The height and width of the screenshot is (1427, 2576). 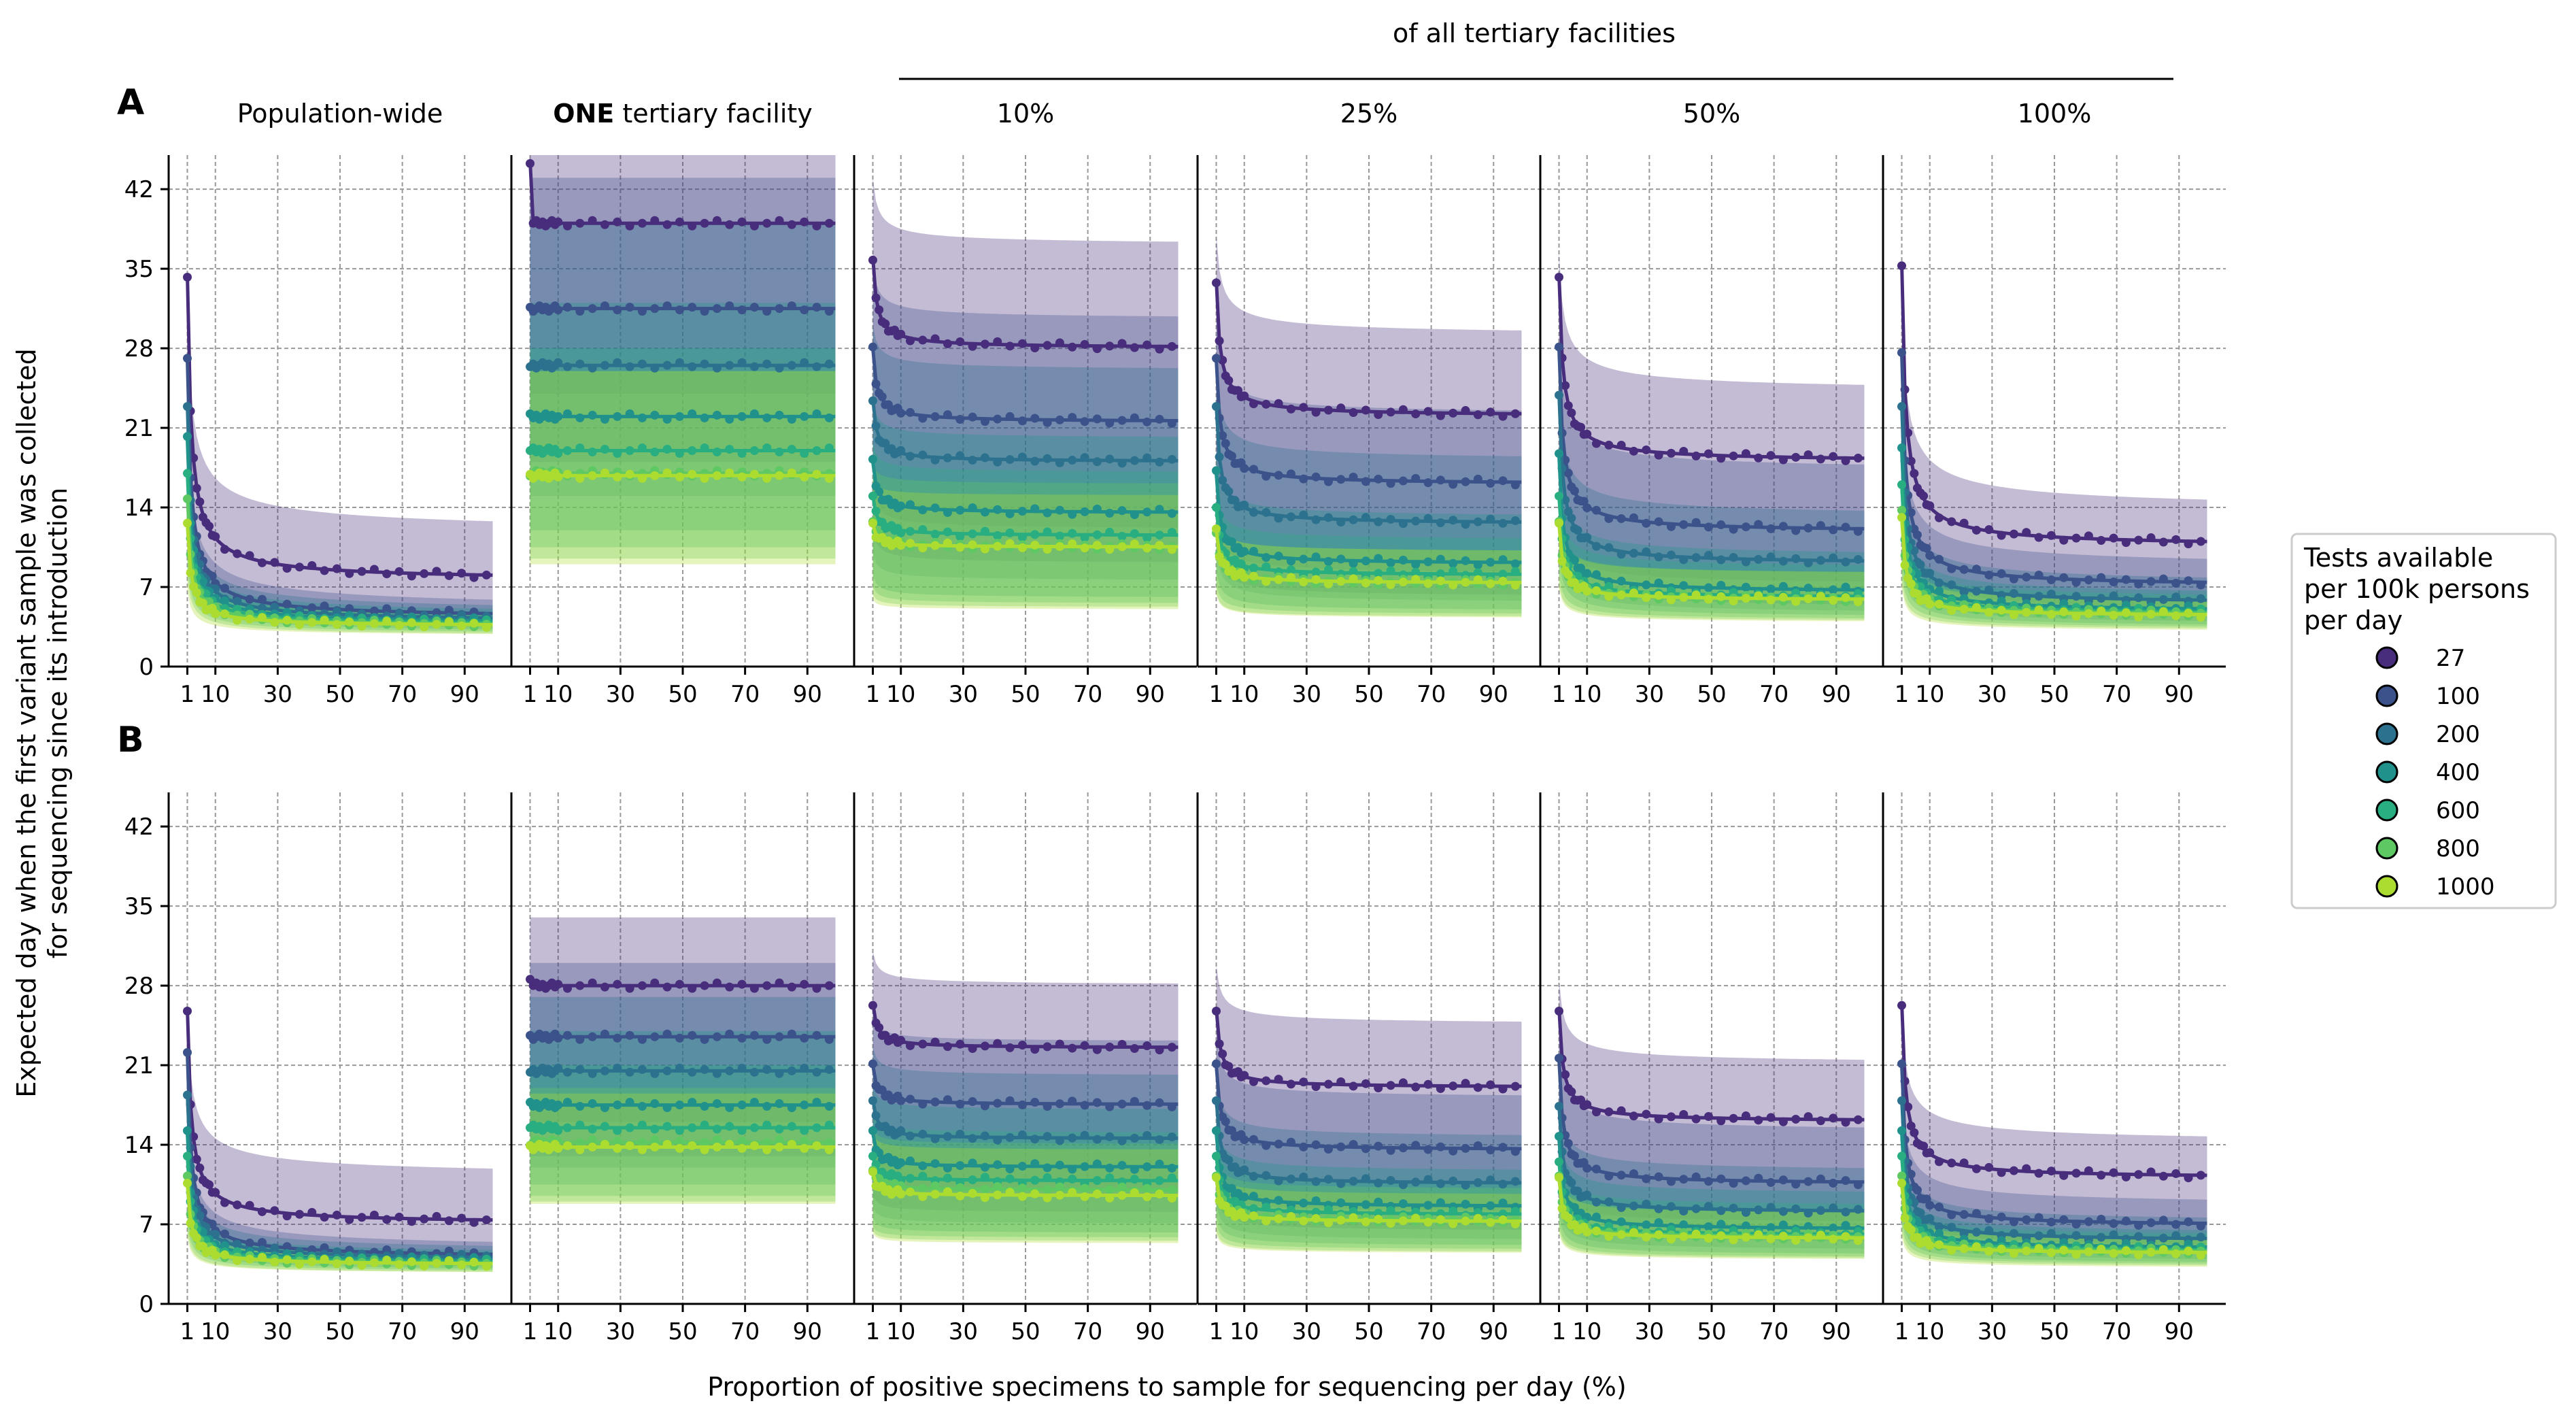 I want to click on x-tick-label: 10, so click(x=1586, y=694).